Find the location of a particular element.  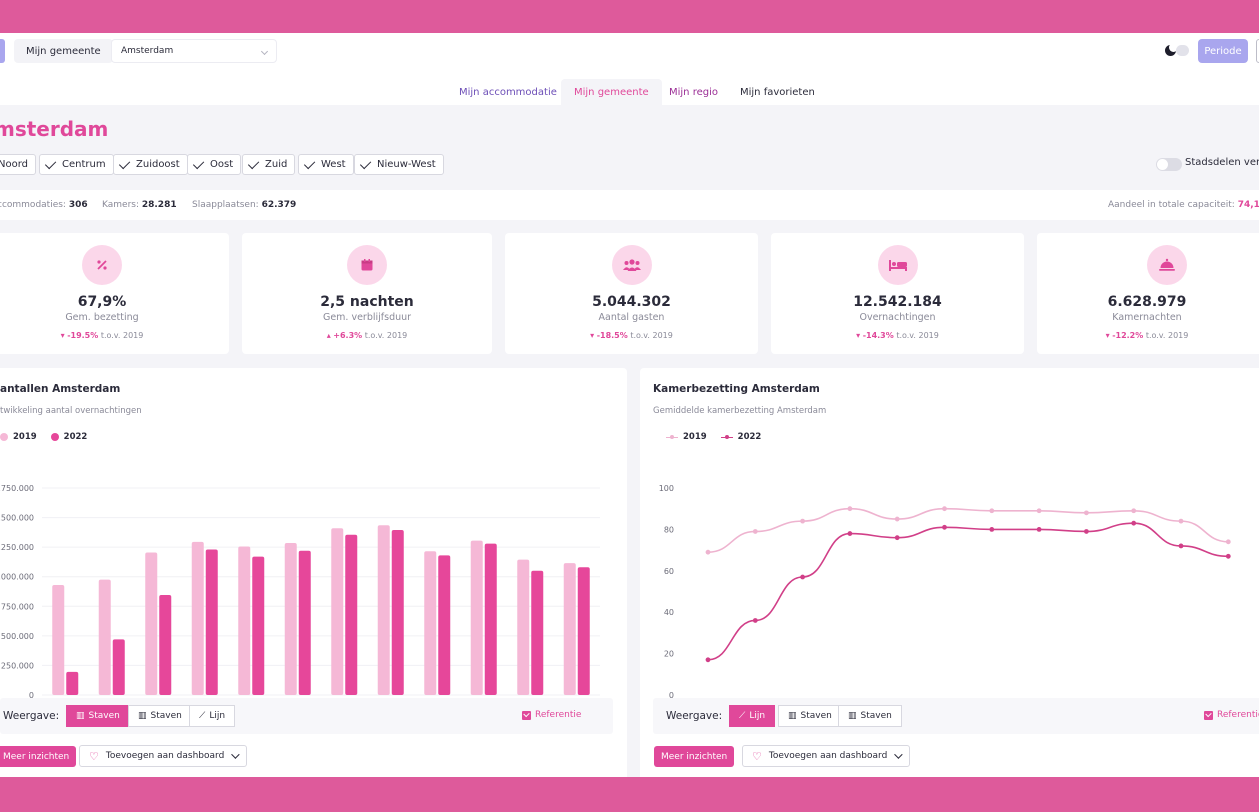

y-tick-label: 100 is located at coordinates (666, 488).